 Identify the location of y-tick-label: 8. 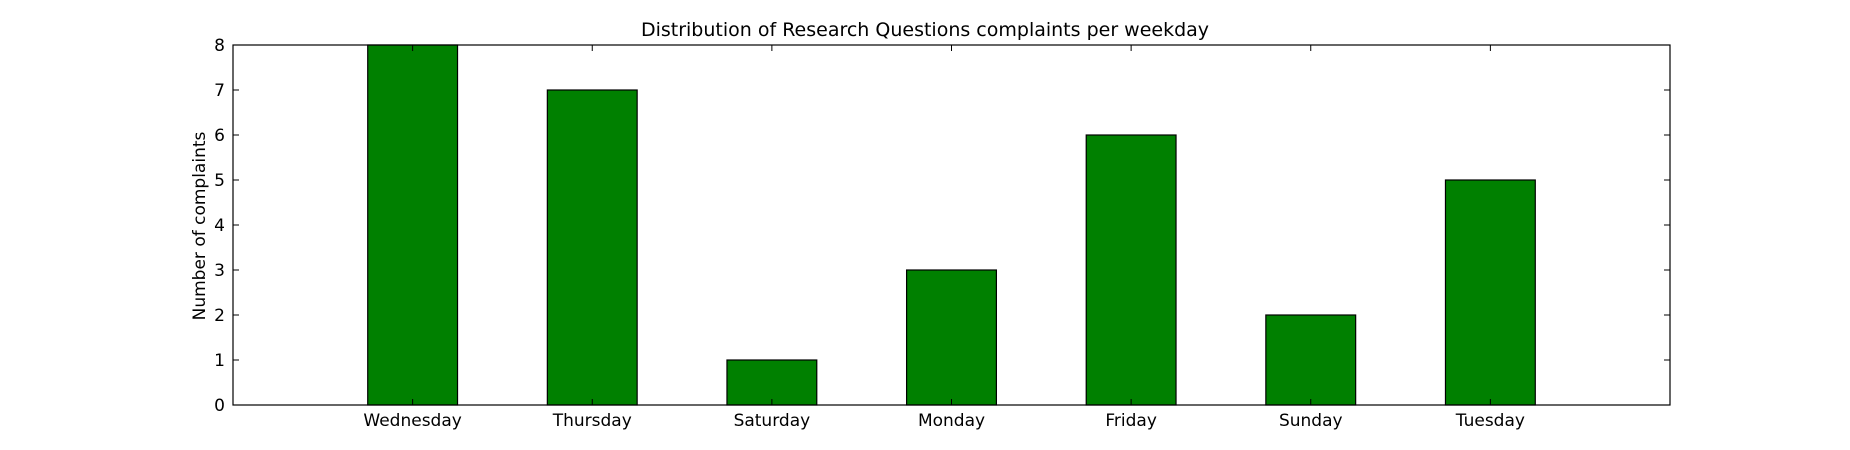
(219, 46).